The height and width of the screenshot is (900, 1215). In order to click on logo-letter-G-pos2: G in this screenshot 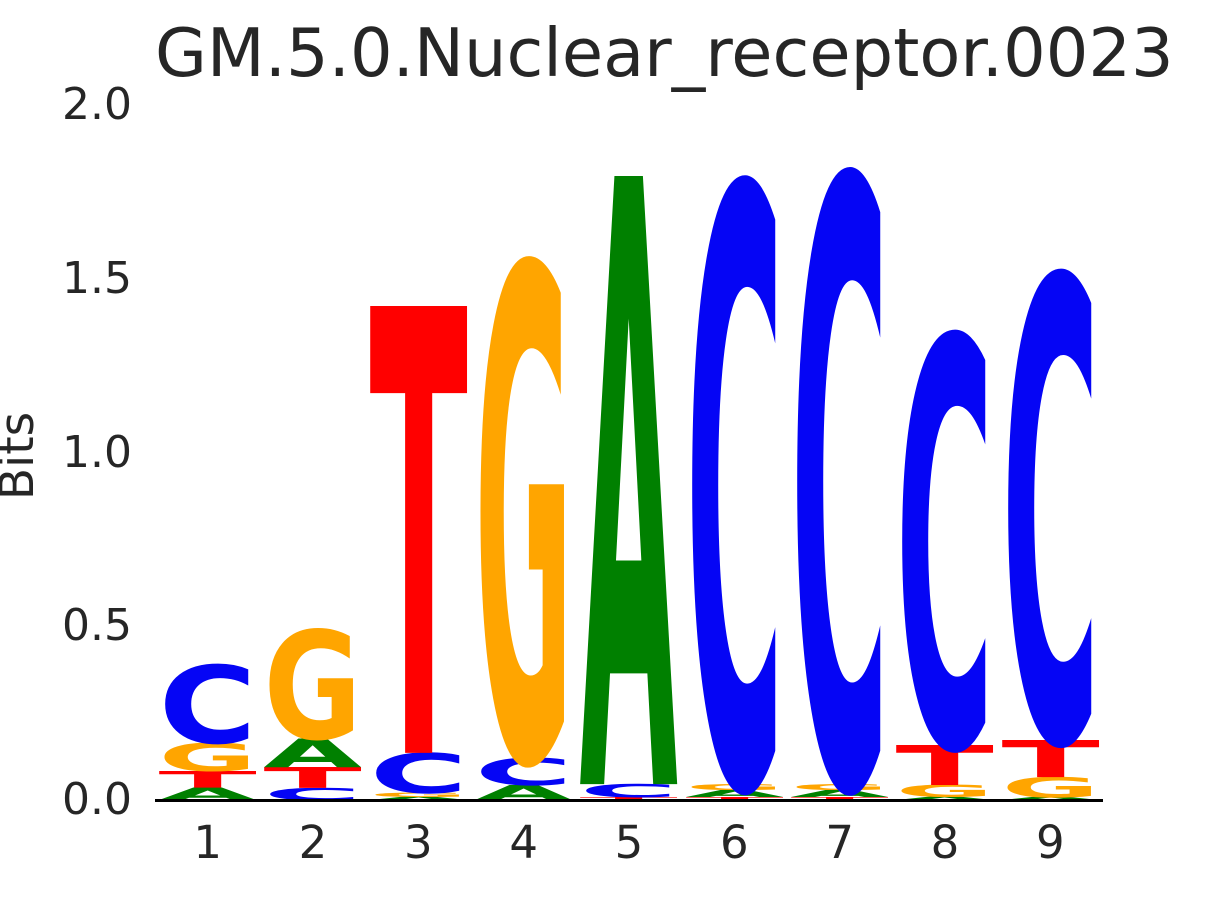, I will do `click(312, 687)`.